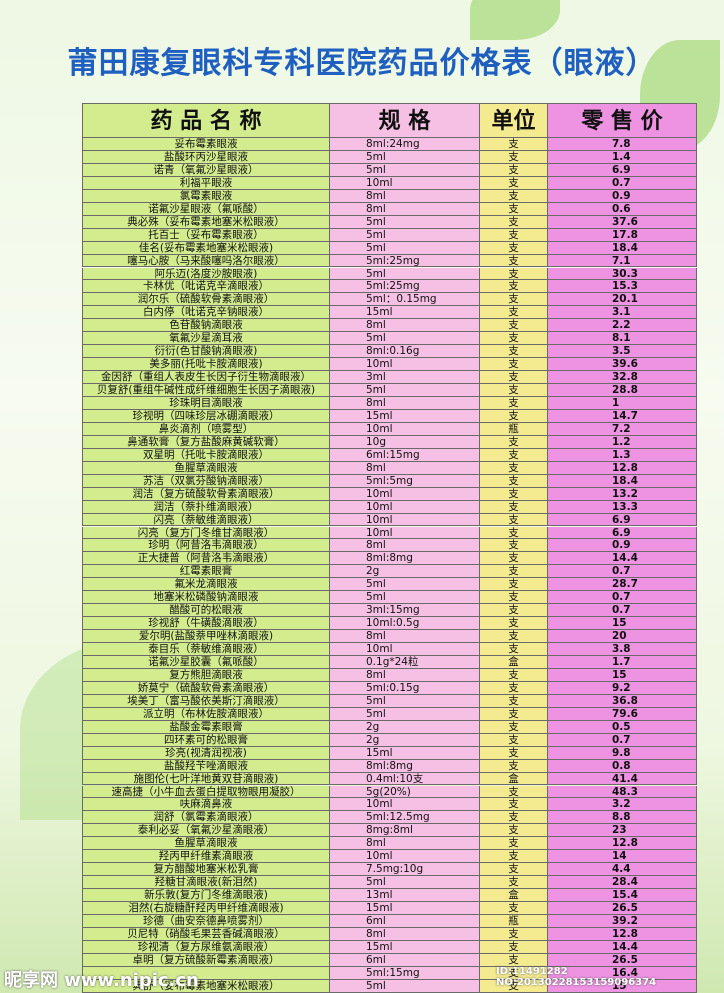 Image resolution: width=724 pixels, height=993 pixels. What do you see at coordinates (622, 222) in the screenshot?
I see `cell-price: 37.6` at bounding box center [622, 222].